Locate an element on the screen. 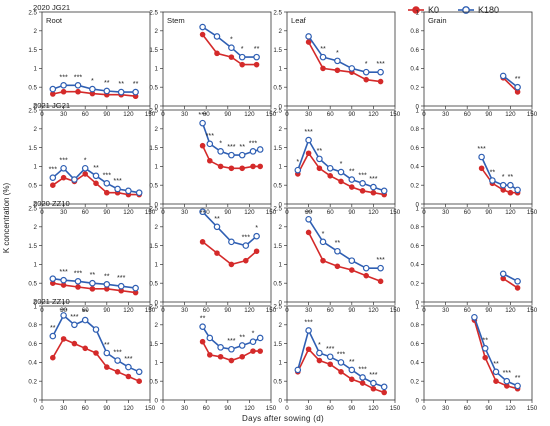 The width and height of the screenshot is (550, 426). x-tick-label: 120 is located at coordinates (510, 212).